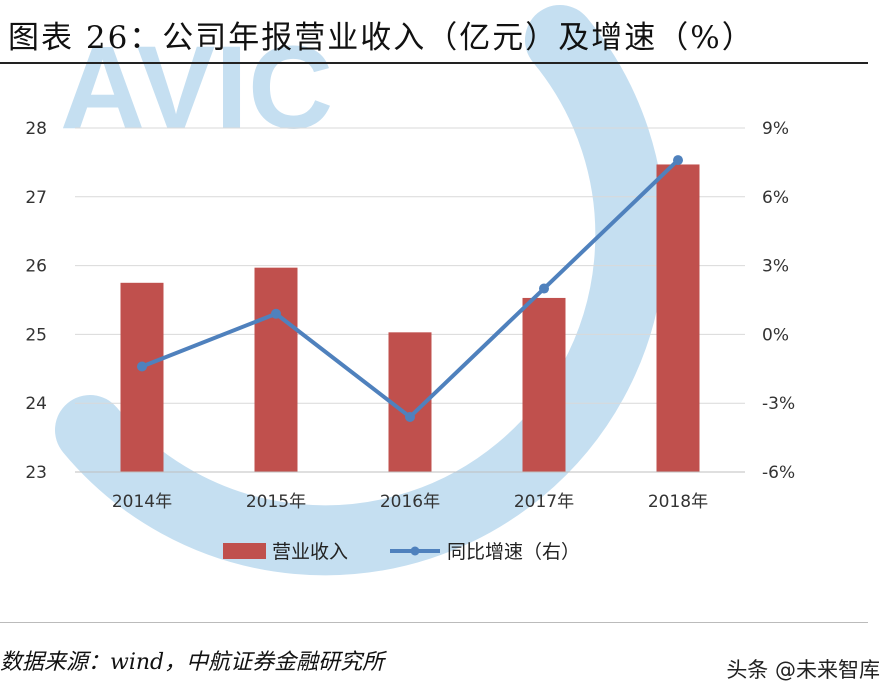 This screenshot has width=894, height=698. Describe the element at coordinates (36, 473) in the screenshot. I see `left-axis-tick-label: 23` at that location.